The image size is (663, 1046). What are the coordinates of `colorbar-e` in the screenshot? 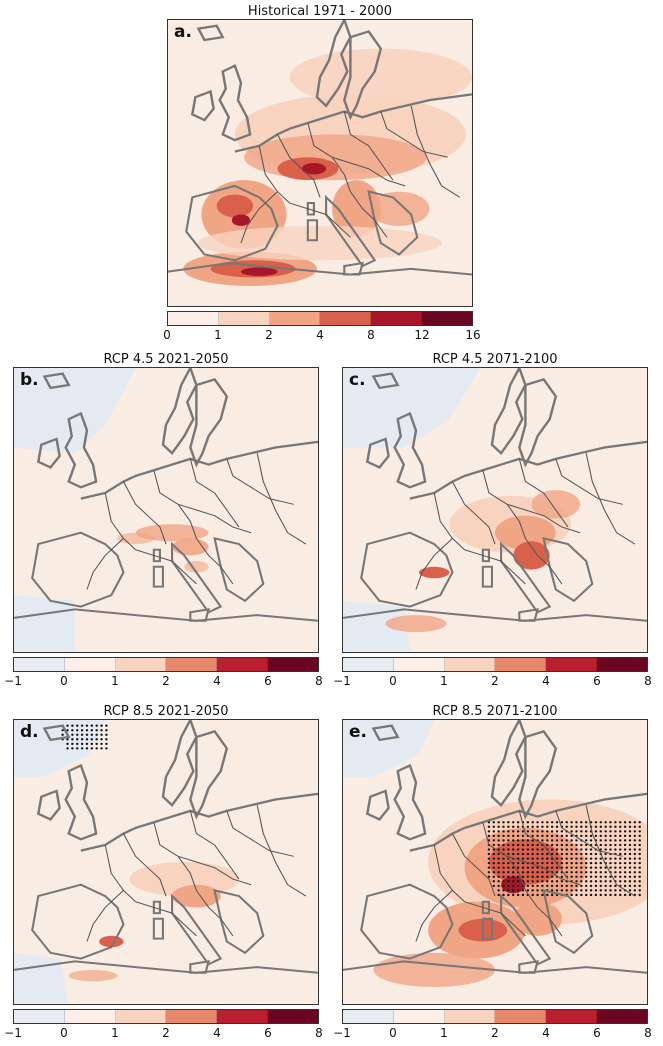 It's located at (495, 1016).